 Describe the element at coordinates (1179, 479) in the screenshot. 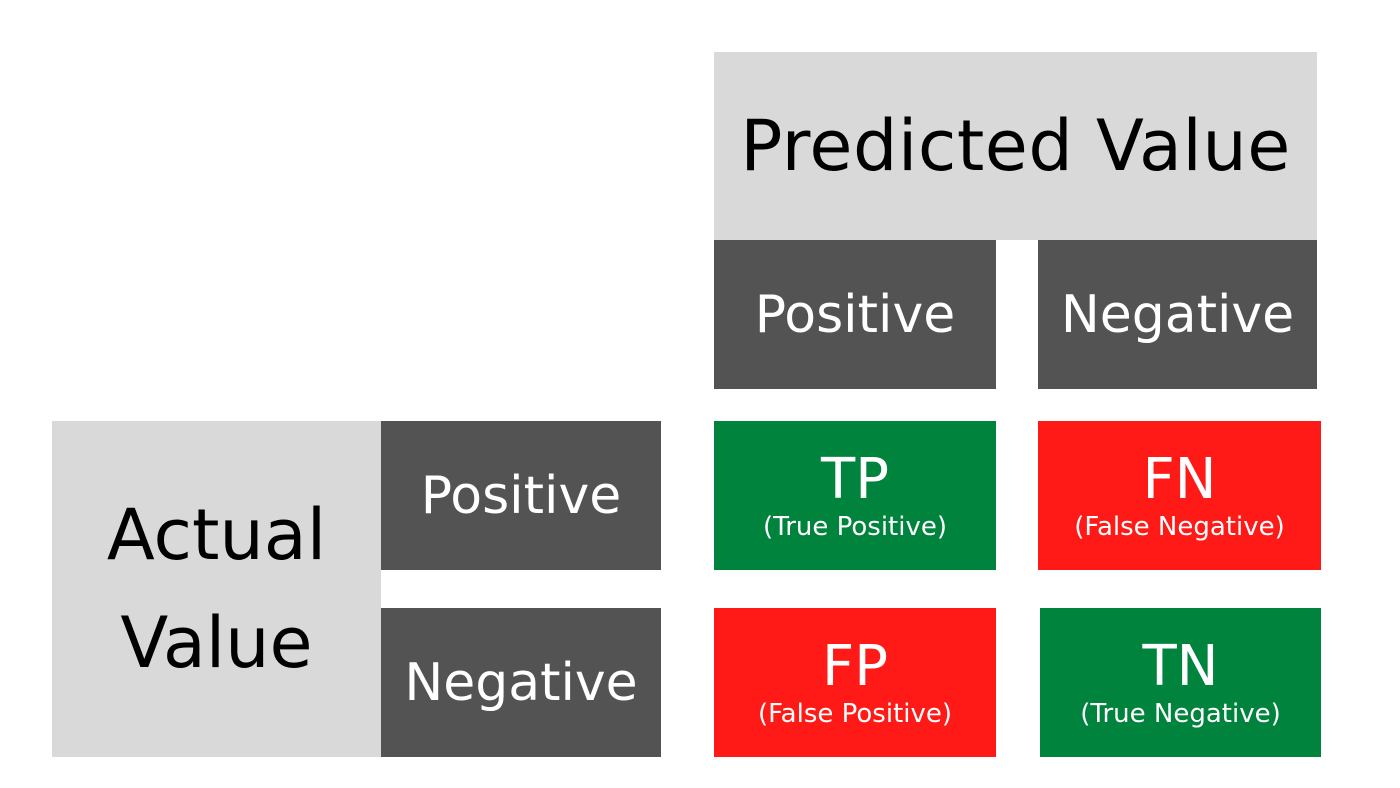

I see `false-negative-abbr: FN` at that location.